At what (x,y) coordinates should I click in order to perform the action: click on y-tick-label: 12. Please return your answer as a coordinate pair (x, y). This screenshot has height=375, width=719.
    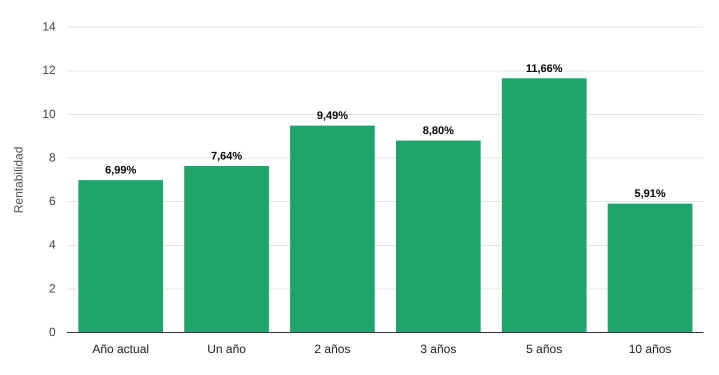
    Looking at the image, I should click on (49, 70).